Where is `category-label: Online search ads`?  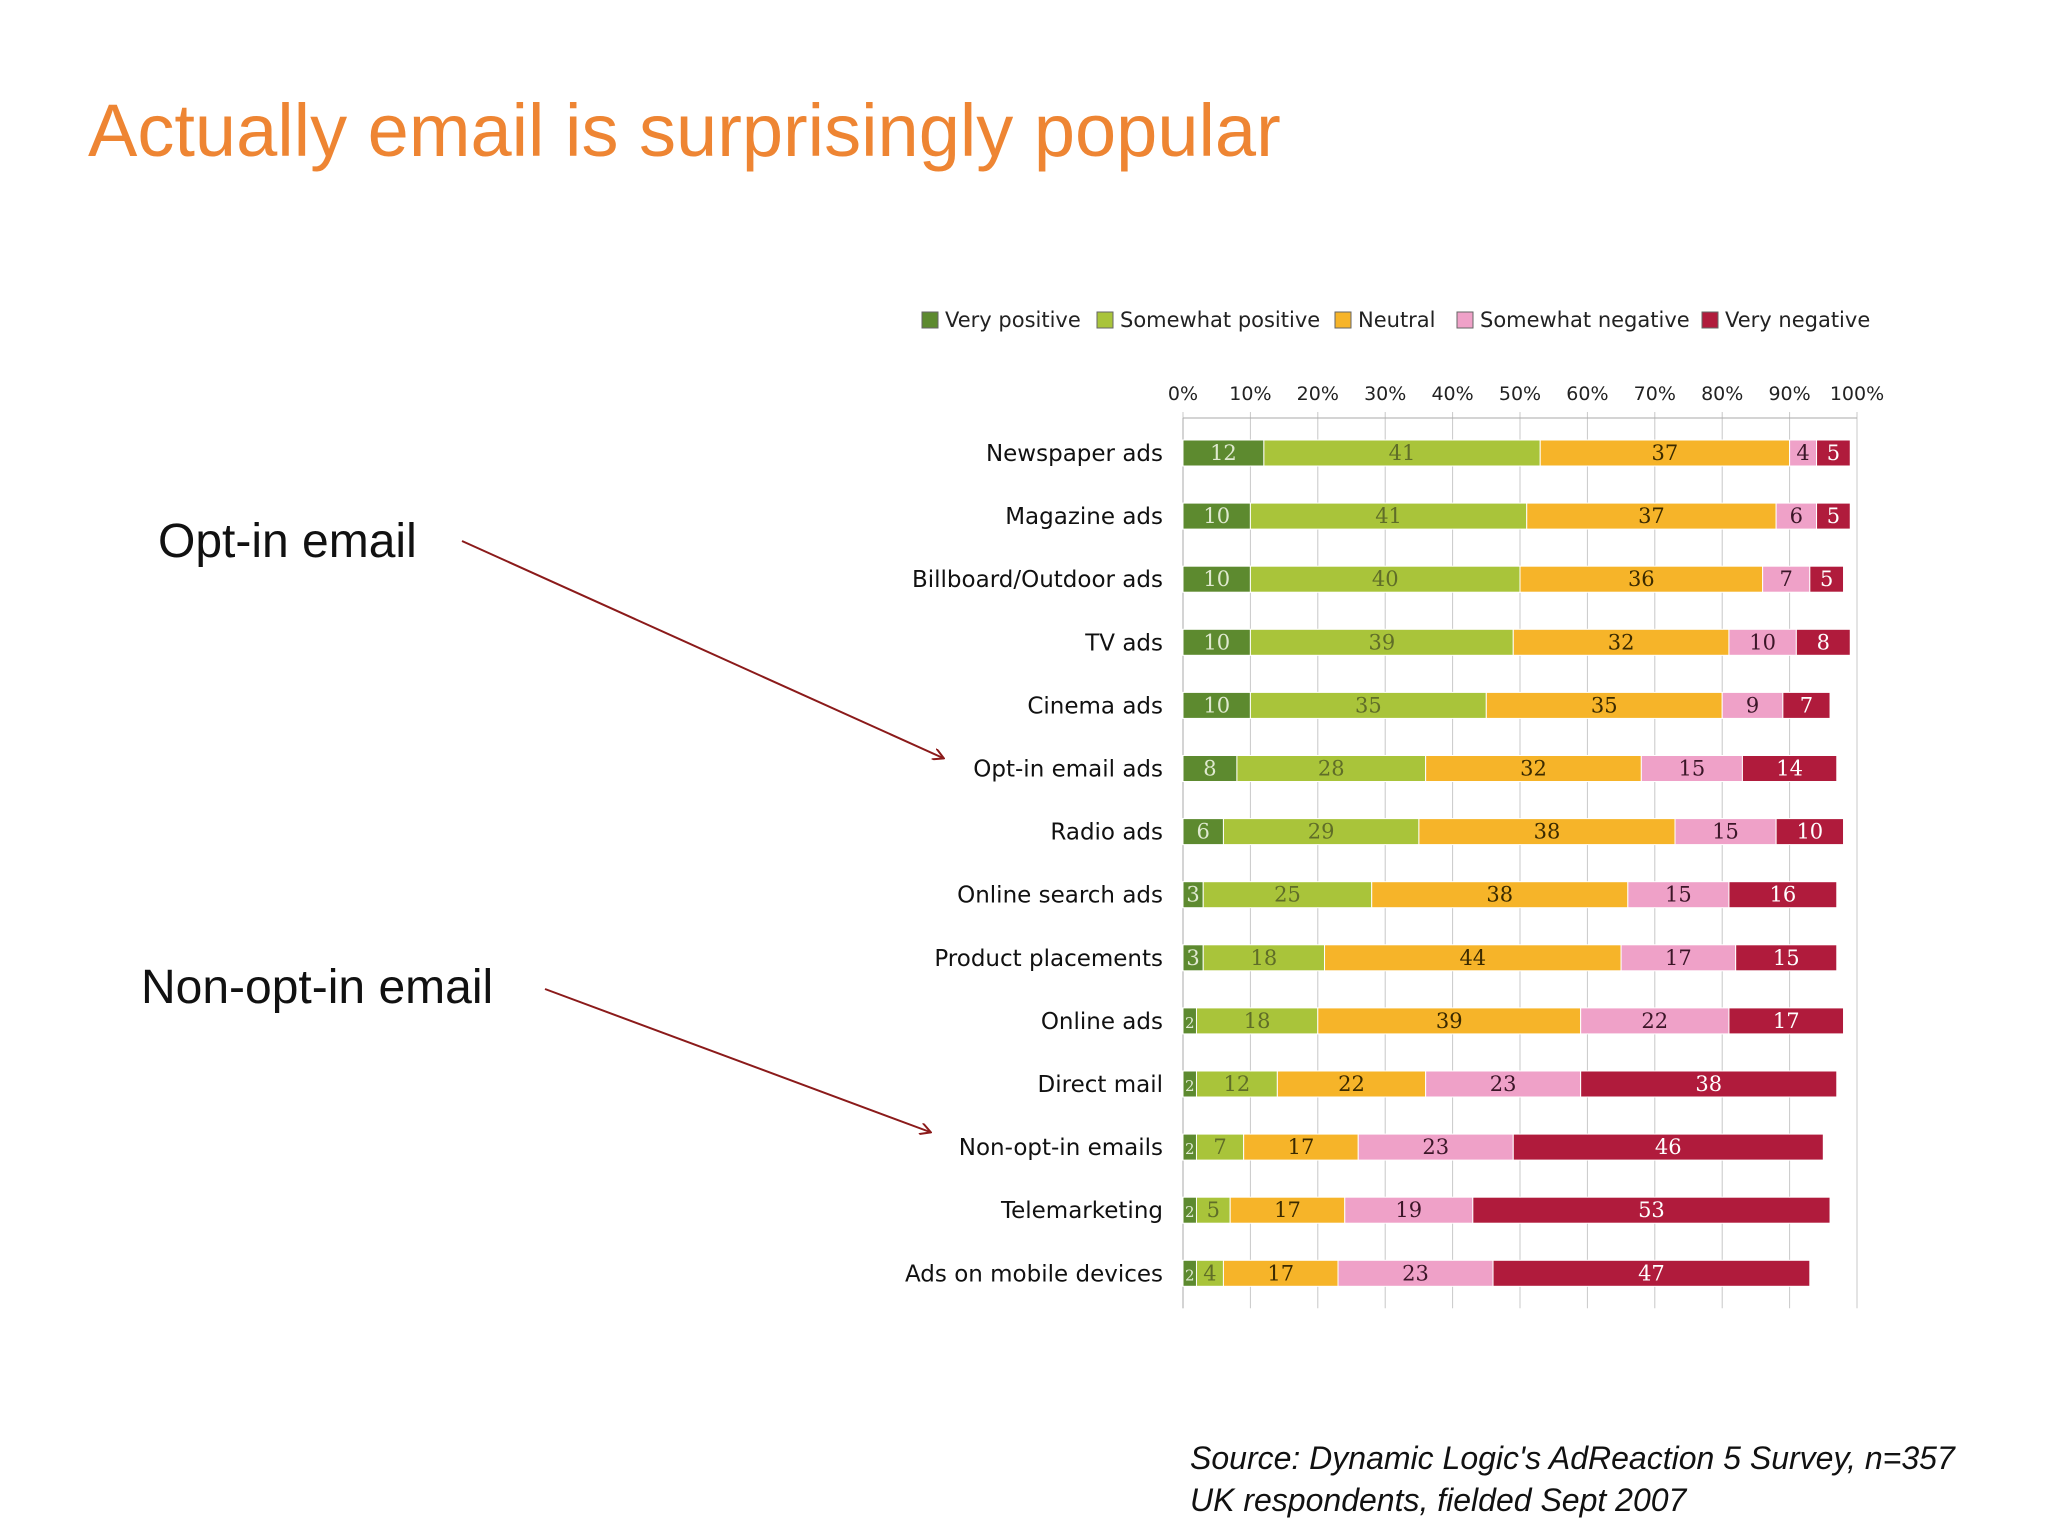 category-label: Online search ads is located at coordinates (1060, 896).